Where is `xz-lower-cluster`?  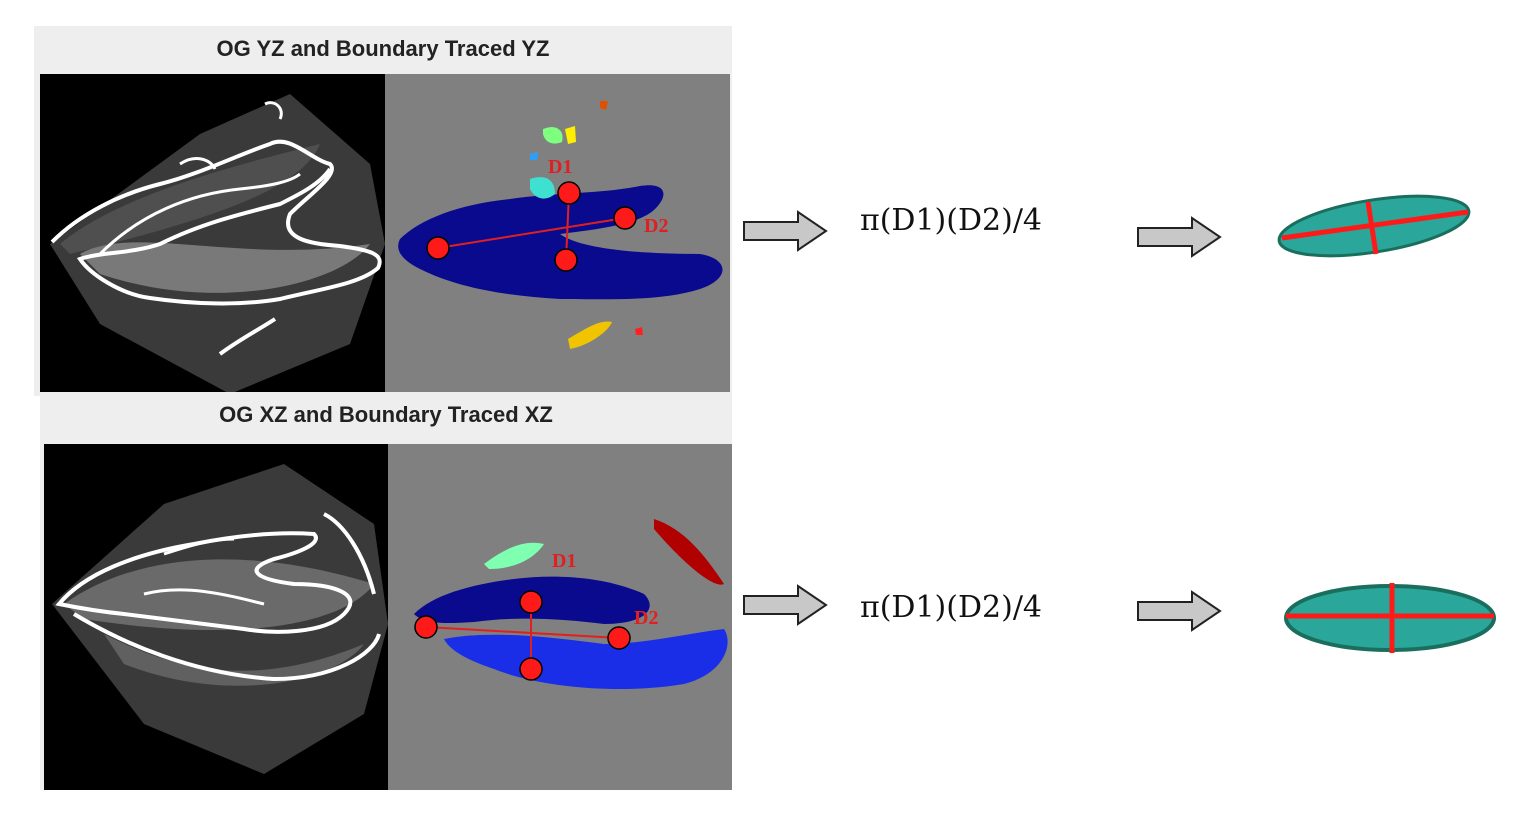 xz-lower-cluster is located at coordinates (586, 659).